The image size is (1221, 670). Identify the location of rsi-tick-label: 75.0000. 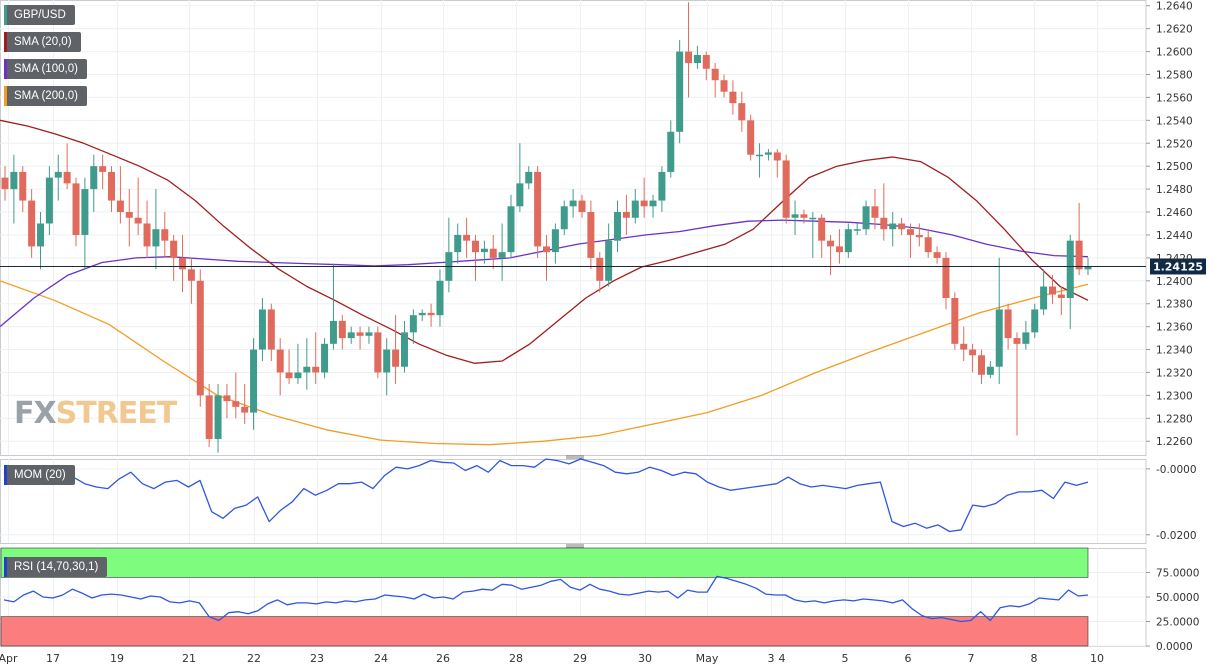
(1177, 574).